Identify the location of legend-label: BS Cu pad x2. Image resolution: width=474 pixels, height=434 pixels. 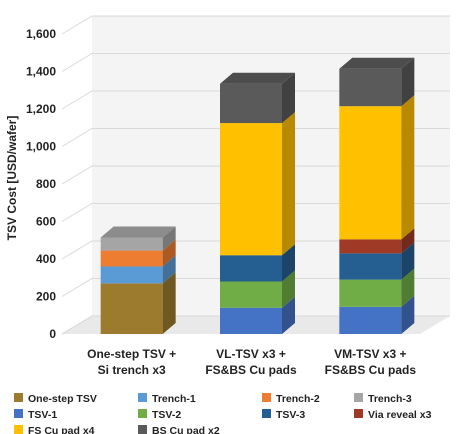
(186, 429).